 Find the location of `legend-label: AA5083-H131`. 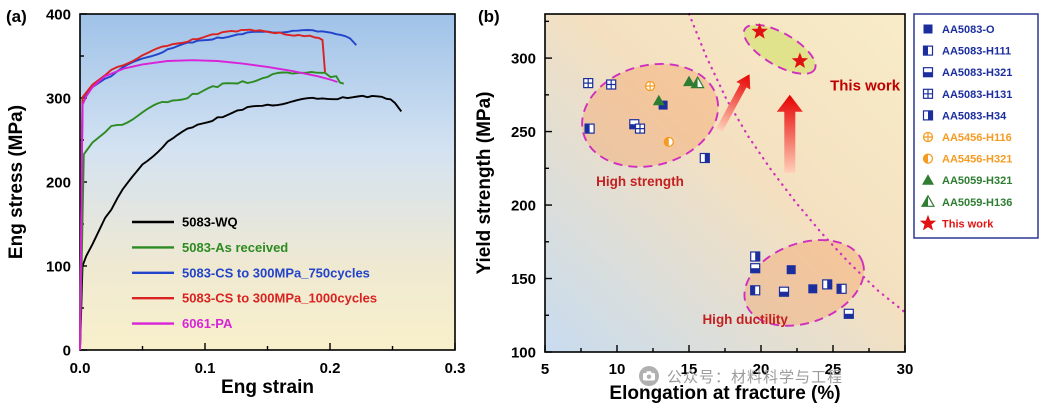

legend-label: AA5083-H131 is located at coordinates (977, 95).